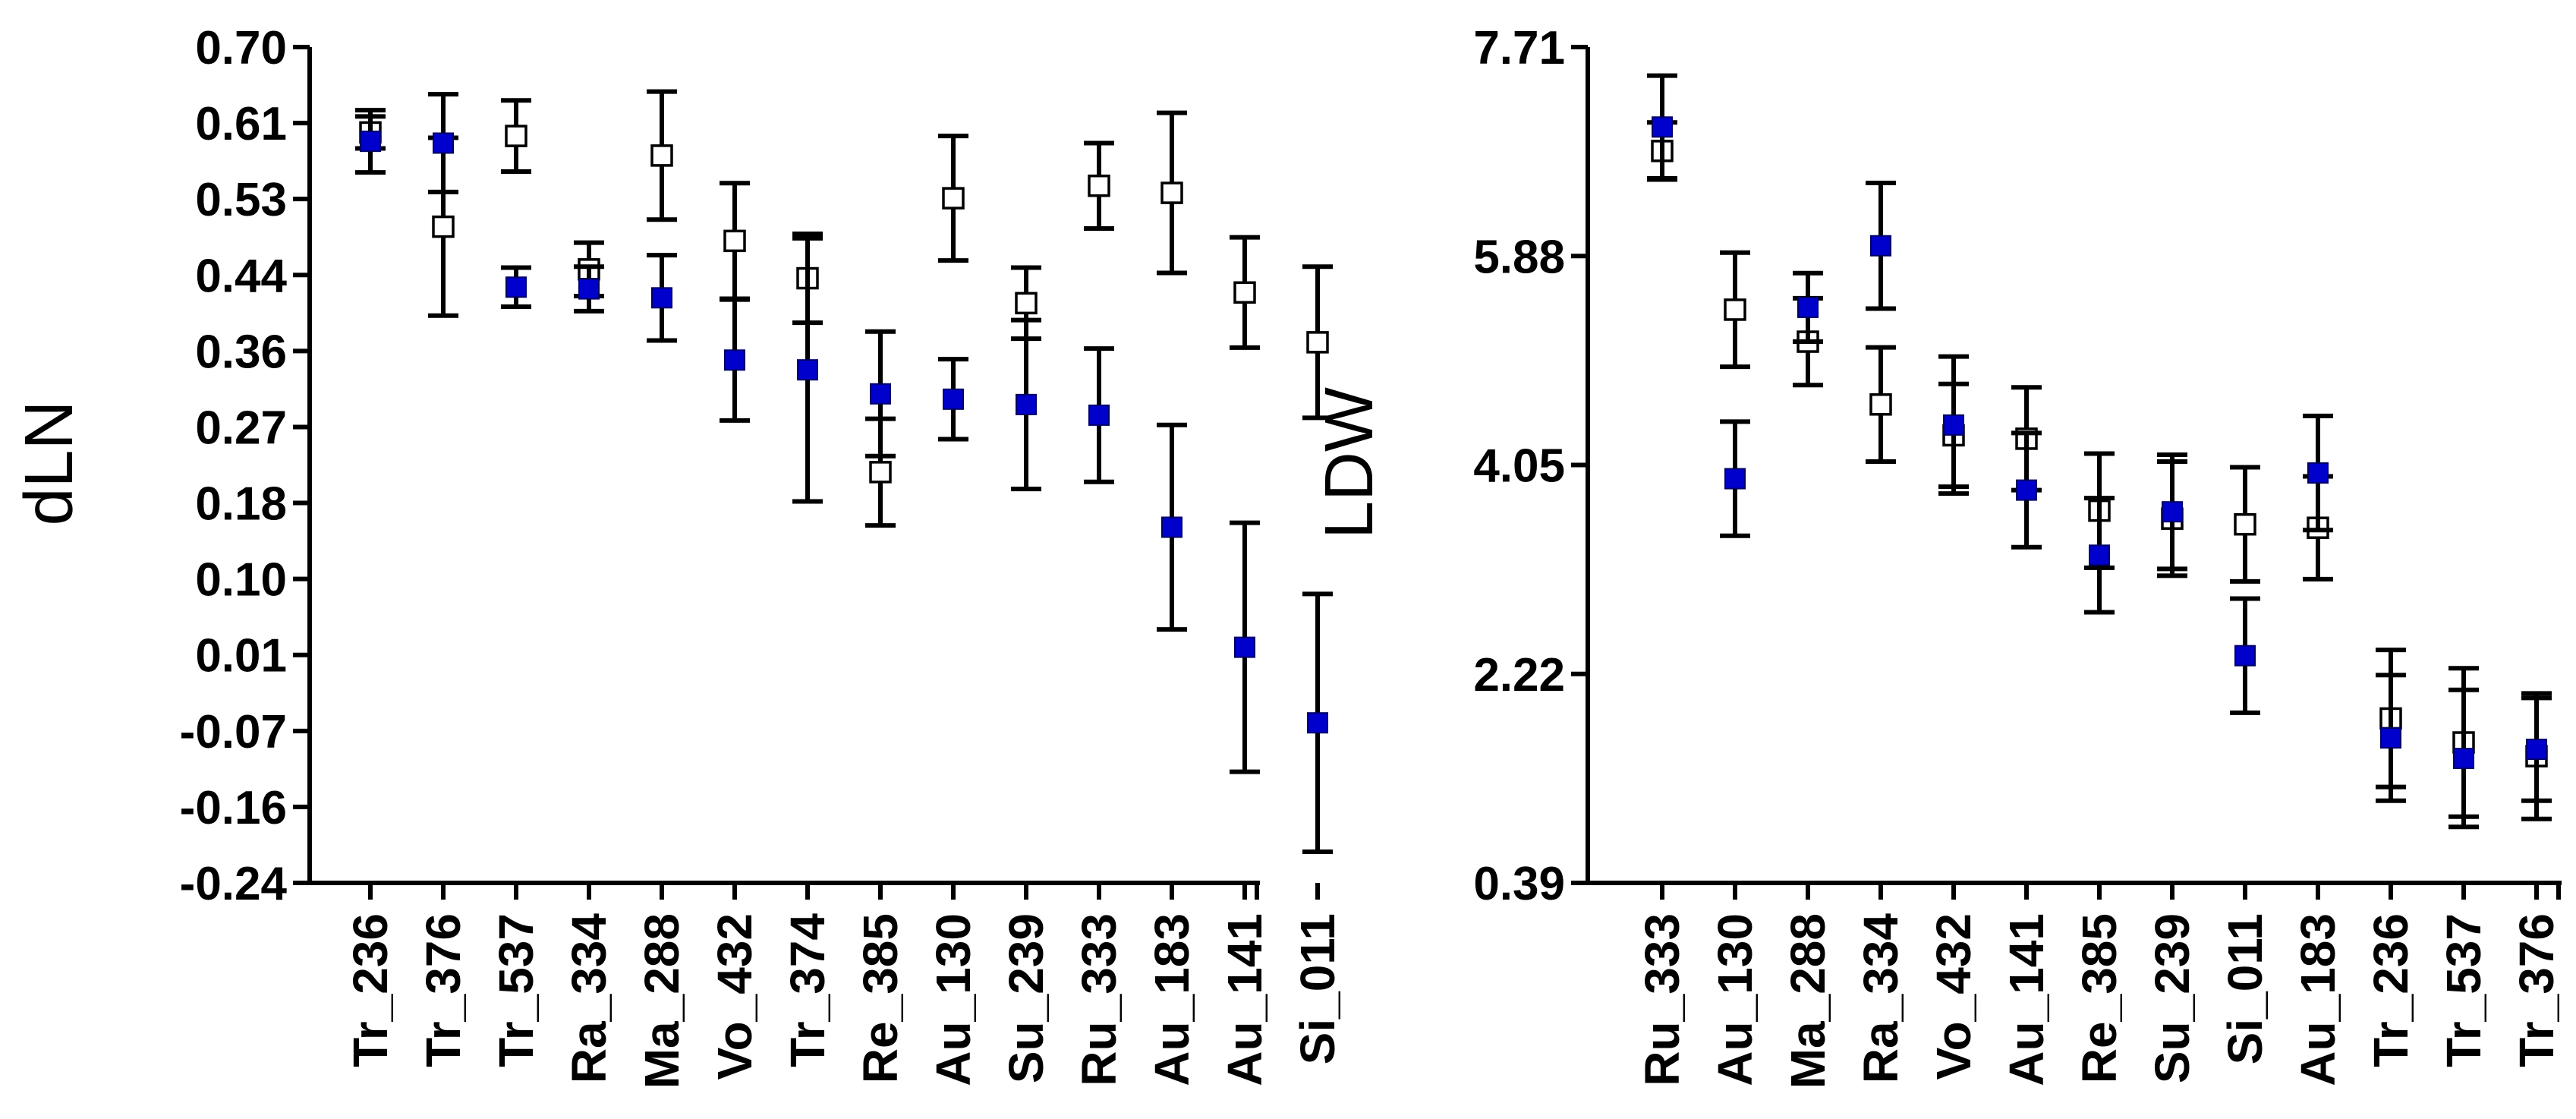  I want to click on y-tick-label: 0.10, so click(241, 580).